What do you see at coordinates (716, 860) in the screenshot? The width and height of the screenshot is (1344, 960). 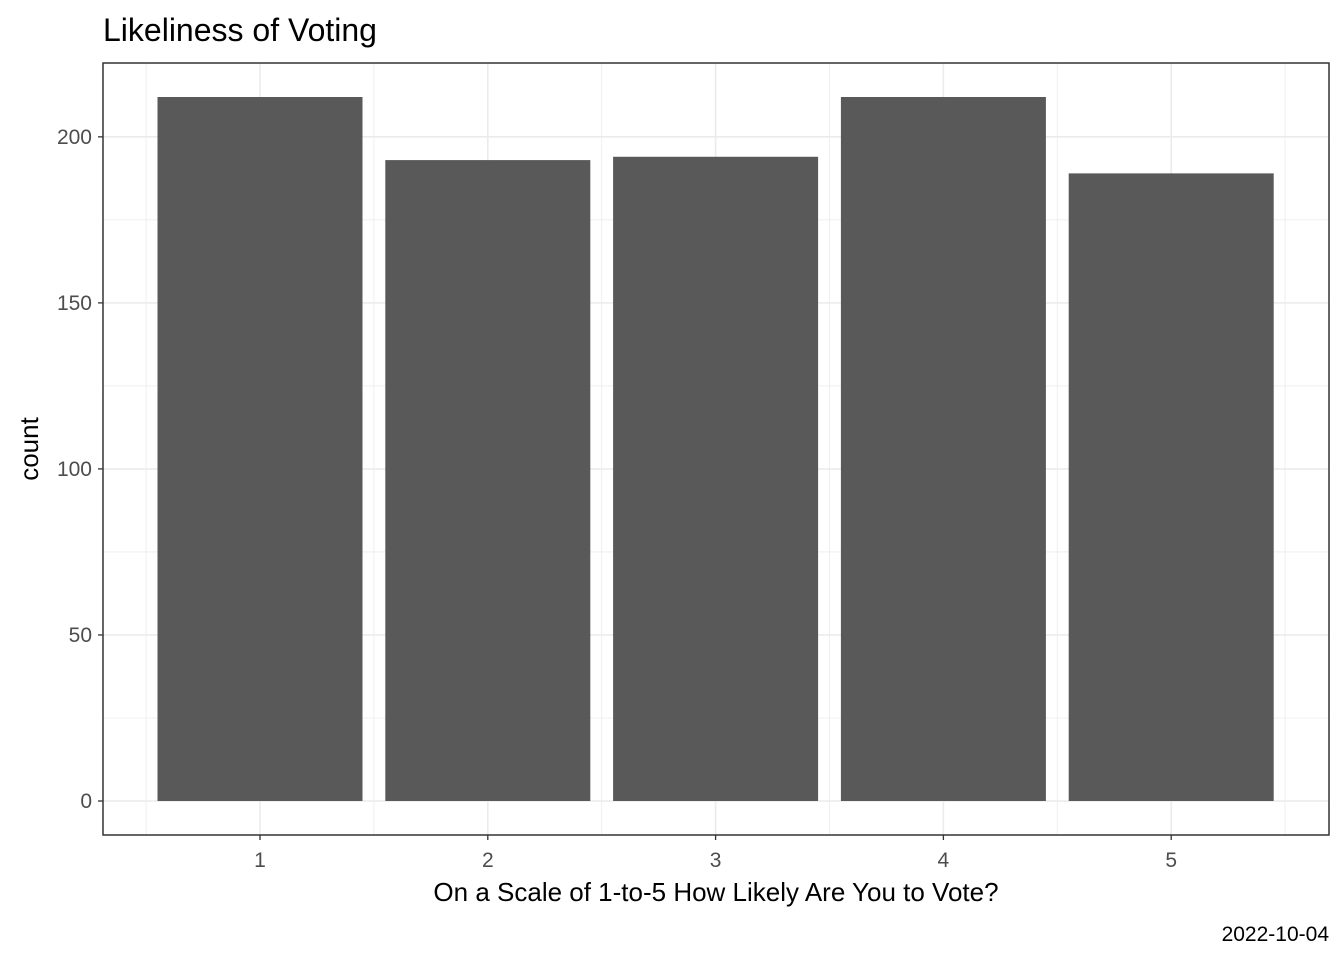 I see `x-tick-label: 3` at bounding box center [716, 860].